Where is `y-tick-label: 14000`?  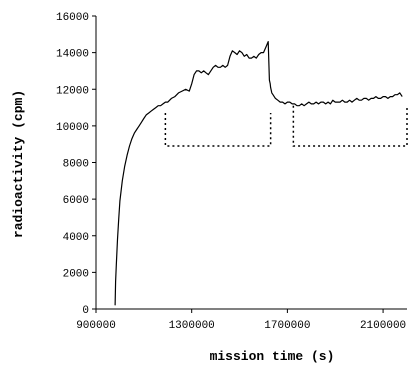 y-tick-label: 14000 is located at coordinates (72, 55).